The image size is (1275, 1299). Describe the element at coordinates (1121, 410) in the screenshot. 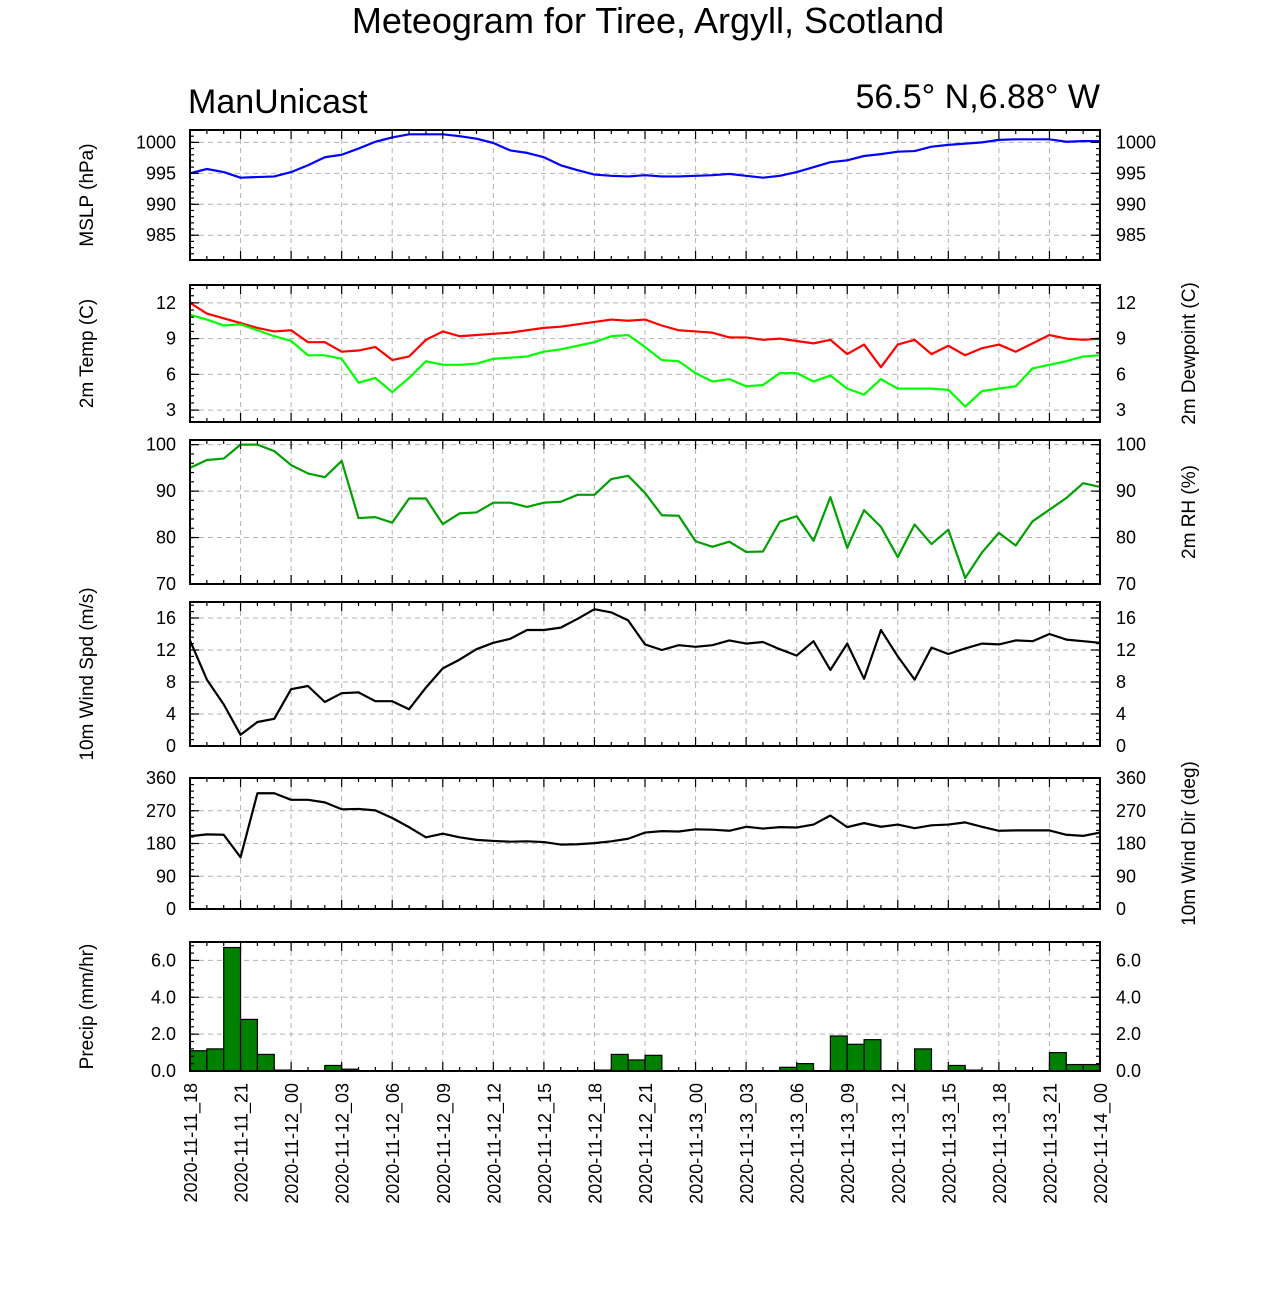

I see `y-tick-label-right: 3` at that location.